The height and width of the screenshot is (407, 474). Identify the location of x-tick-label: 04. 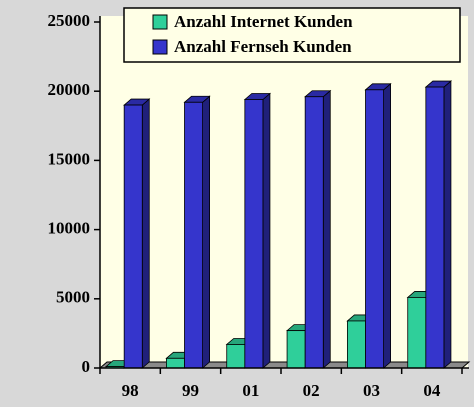
(432, 390).